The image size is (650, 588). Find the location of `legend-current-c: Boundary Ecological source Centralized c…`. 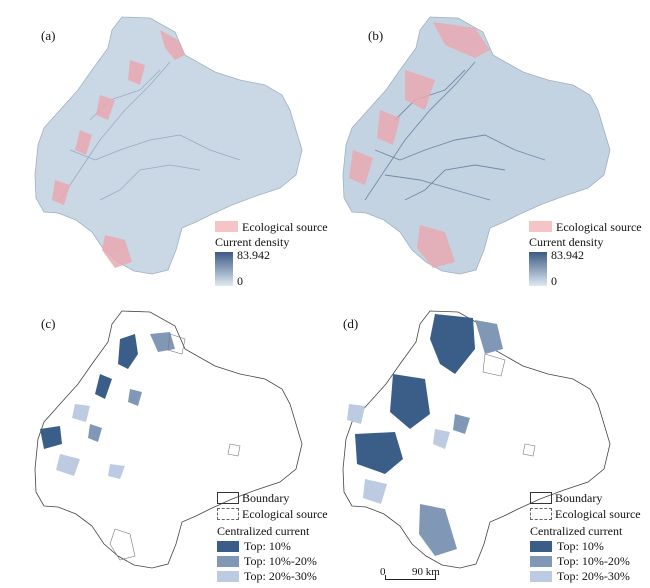

legend-current-c: Boundary Ecological source Centralized c… is located at coordinates (272, 537).